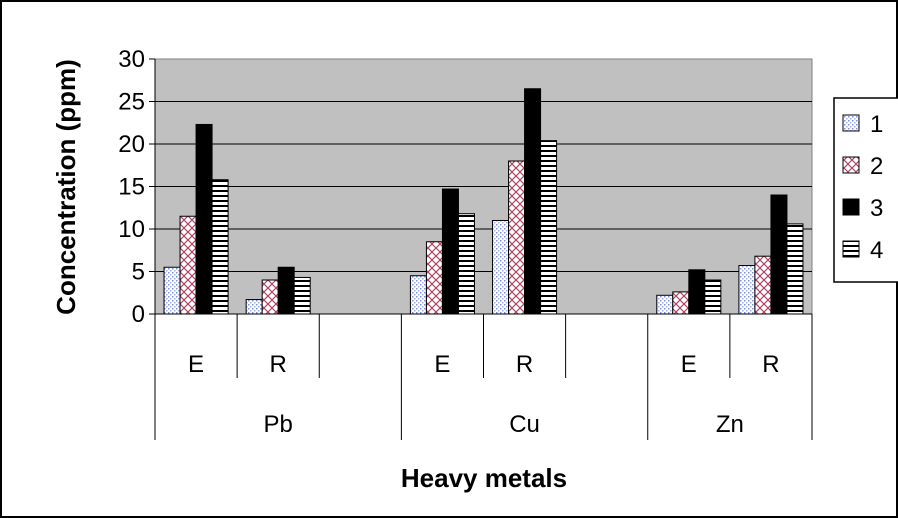 This screenshot has height=518, width=898. What do you see at coordinates (131, 59) in the screenshot?
I see `y-tick-label: 30` at bounding box center [131, 59].